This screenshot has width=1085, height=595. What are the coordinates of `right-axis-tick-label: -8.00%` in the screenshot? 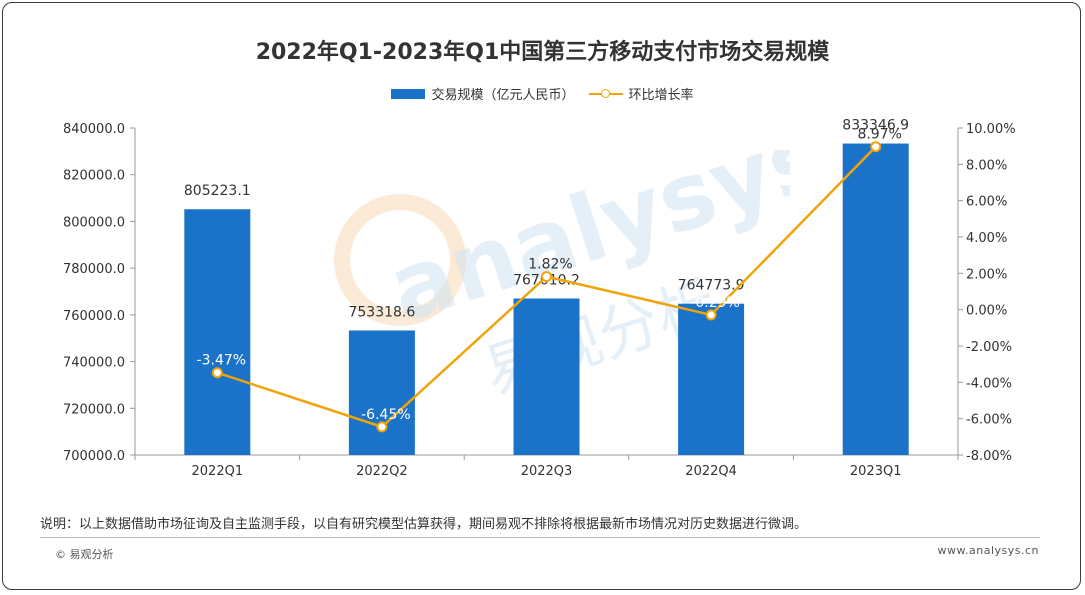 It's located at (989, 456).